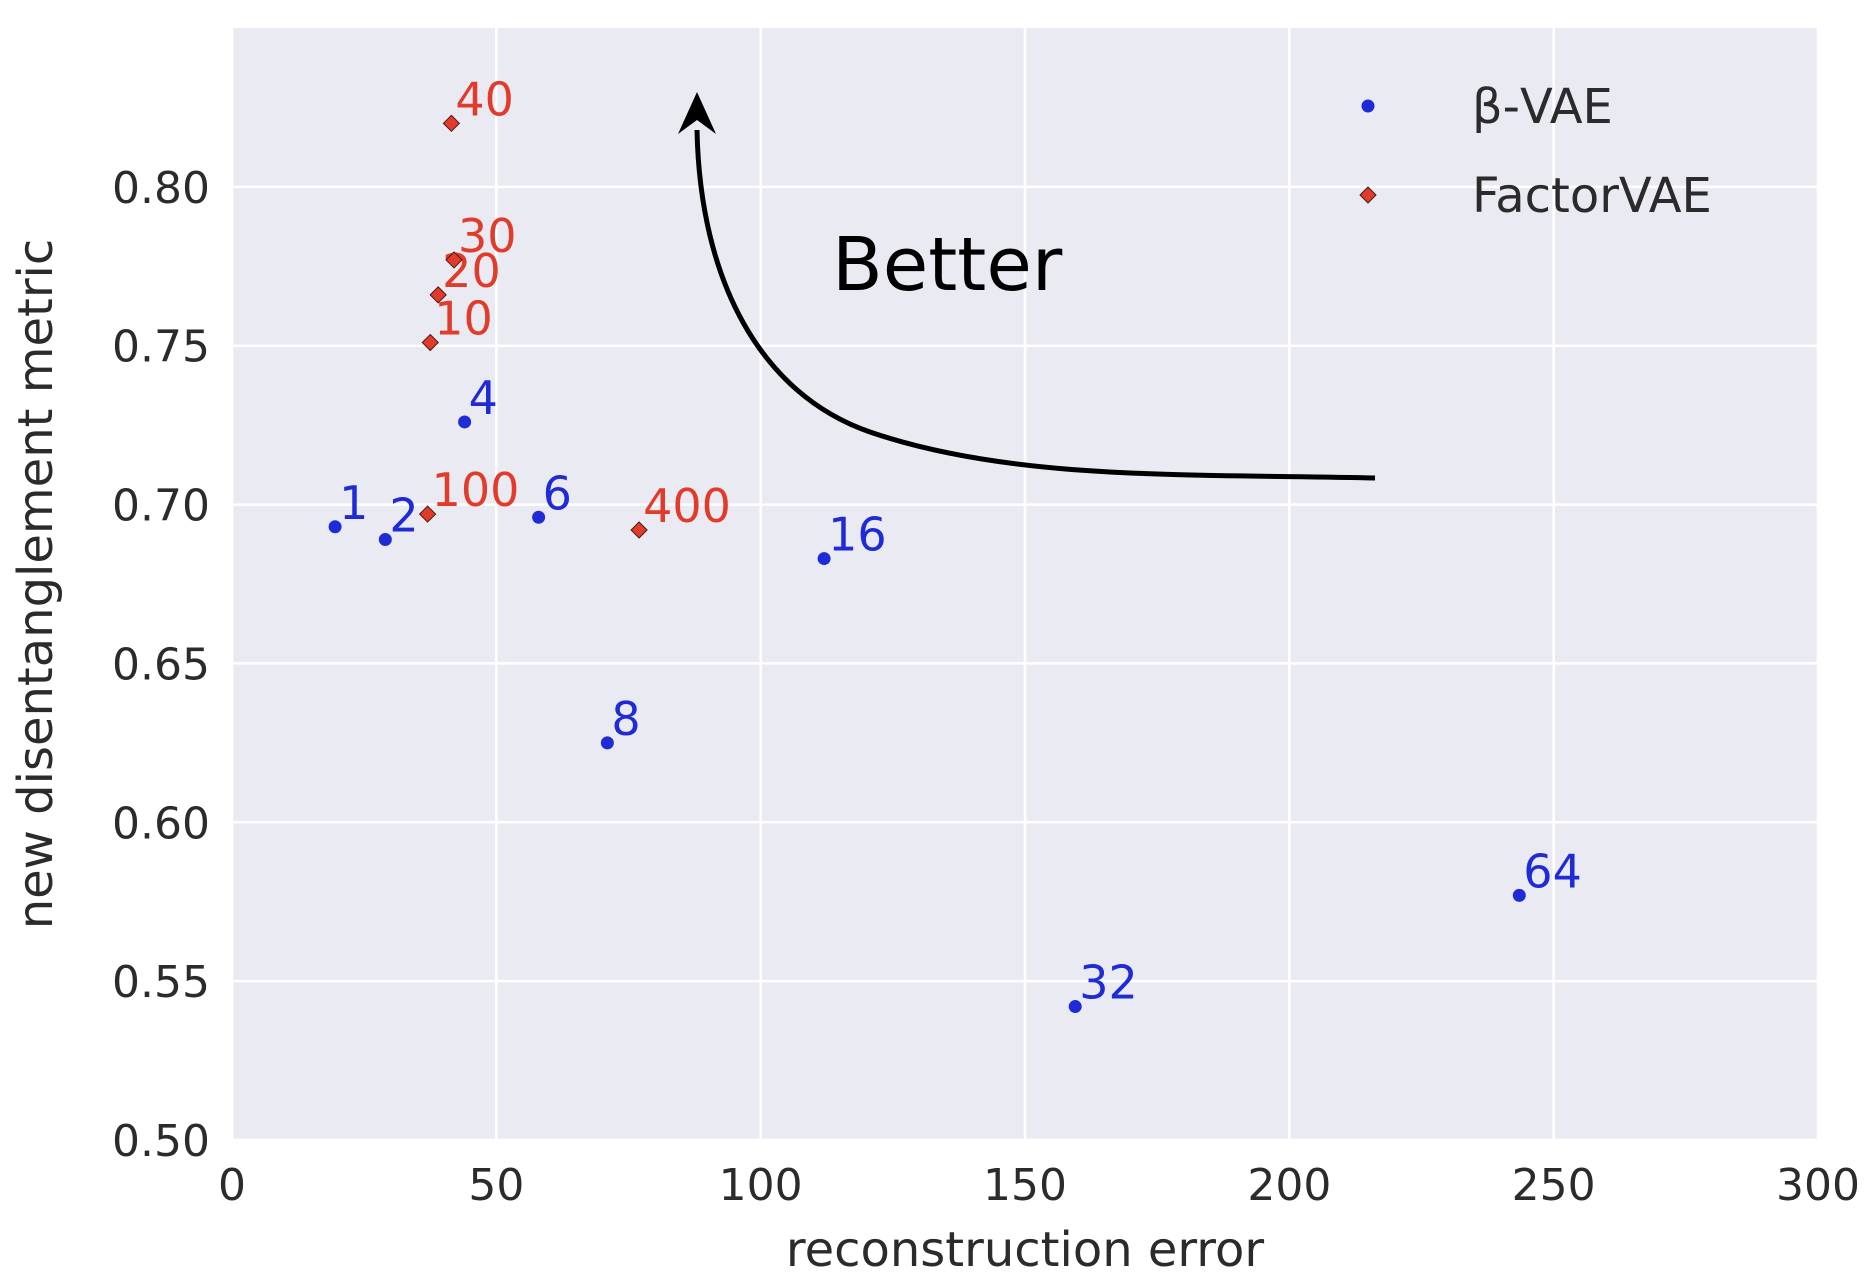 The height and width of the screenshot is (1284, 1872). What do you see at coordinates (697, 113) in the screenshot?
I see `arrow-head` at bounding box center [697, 113].